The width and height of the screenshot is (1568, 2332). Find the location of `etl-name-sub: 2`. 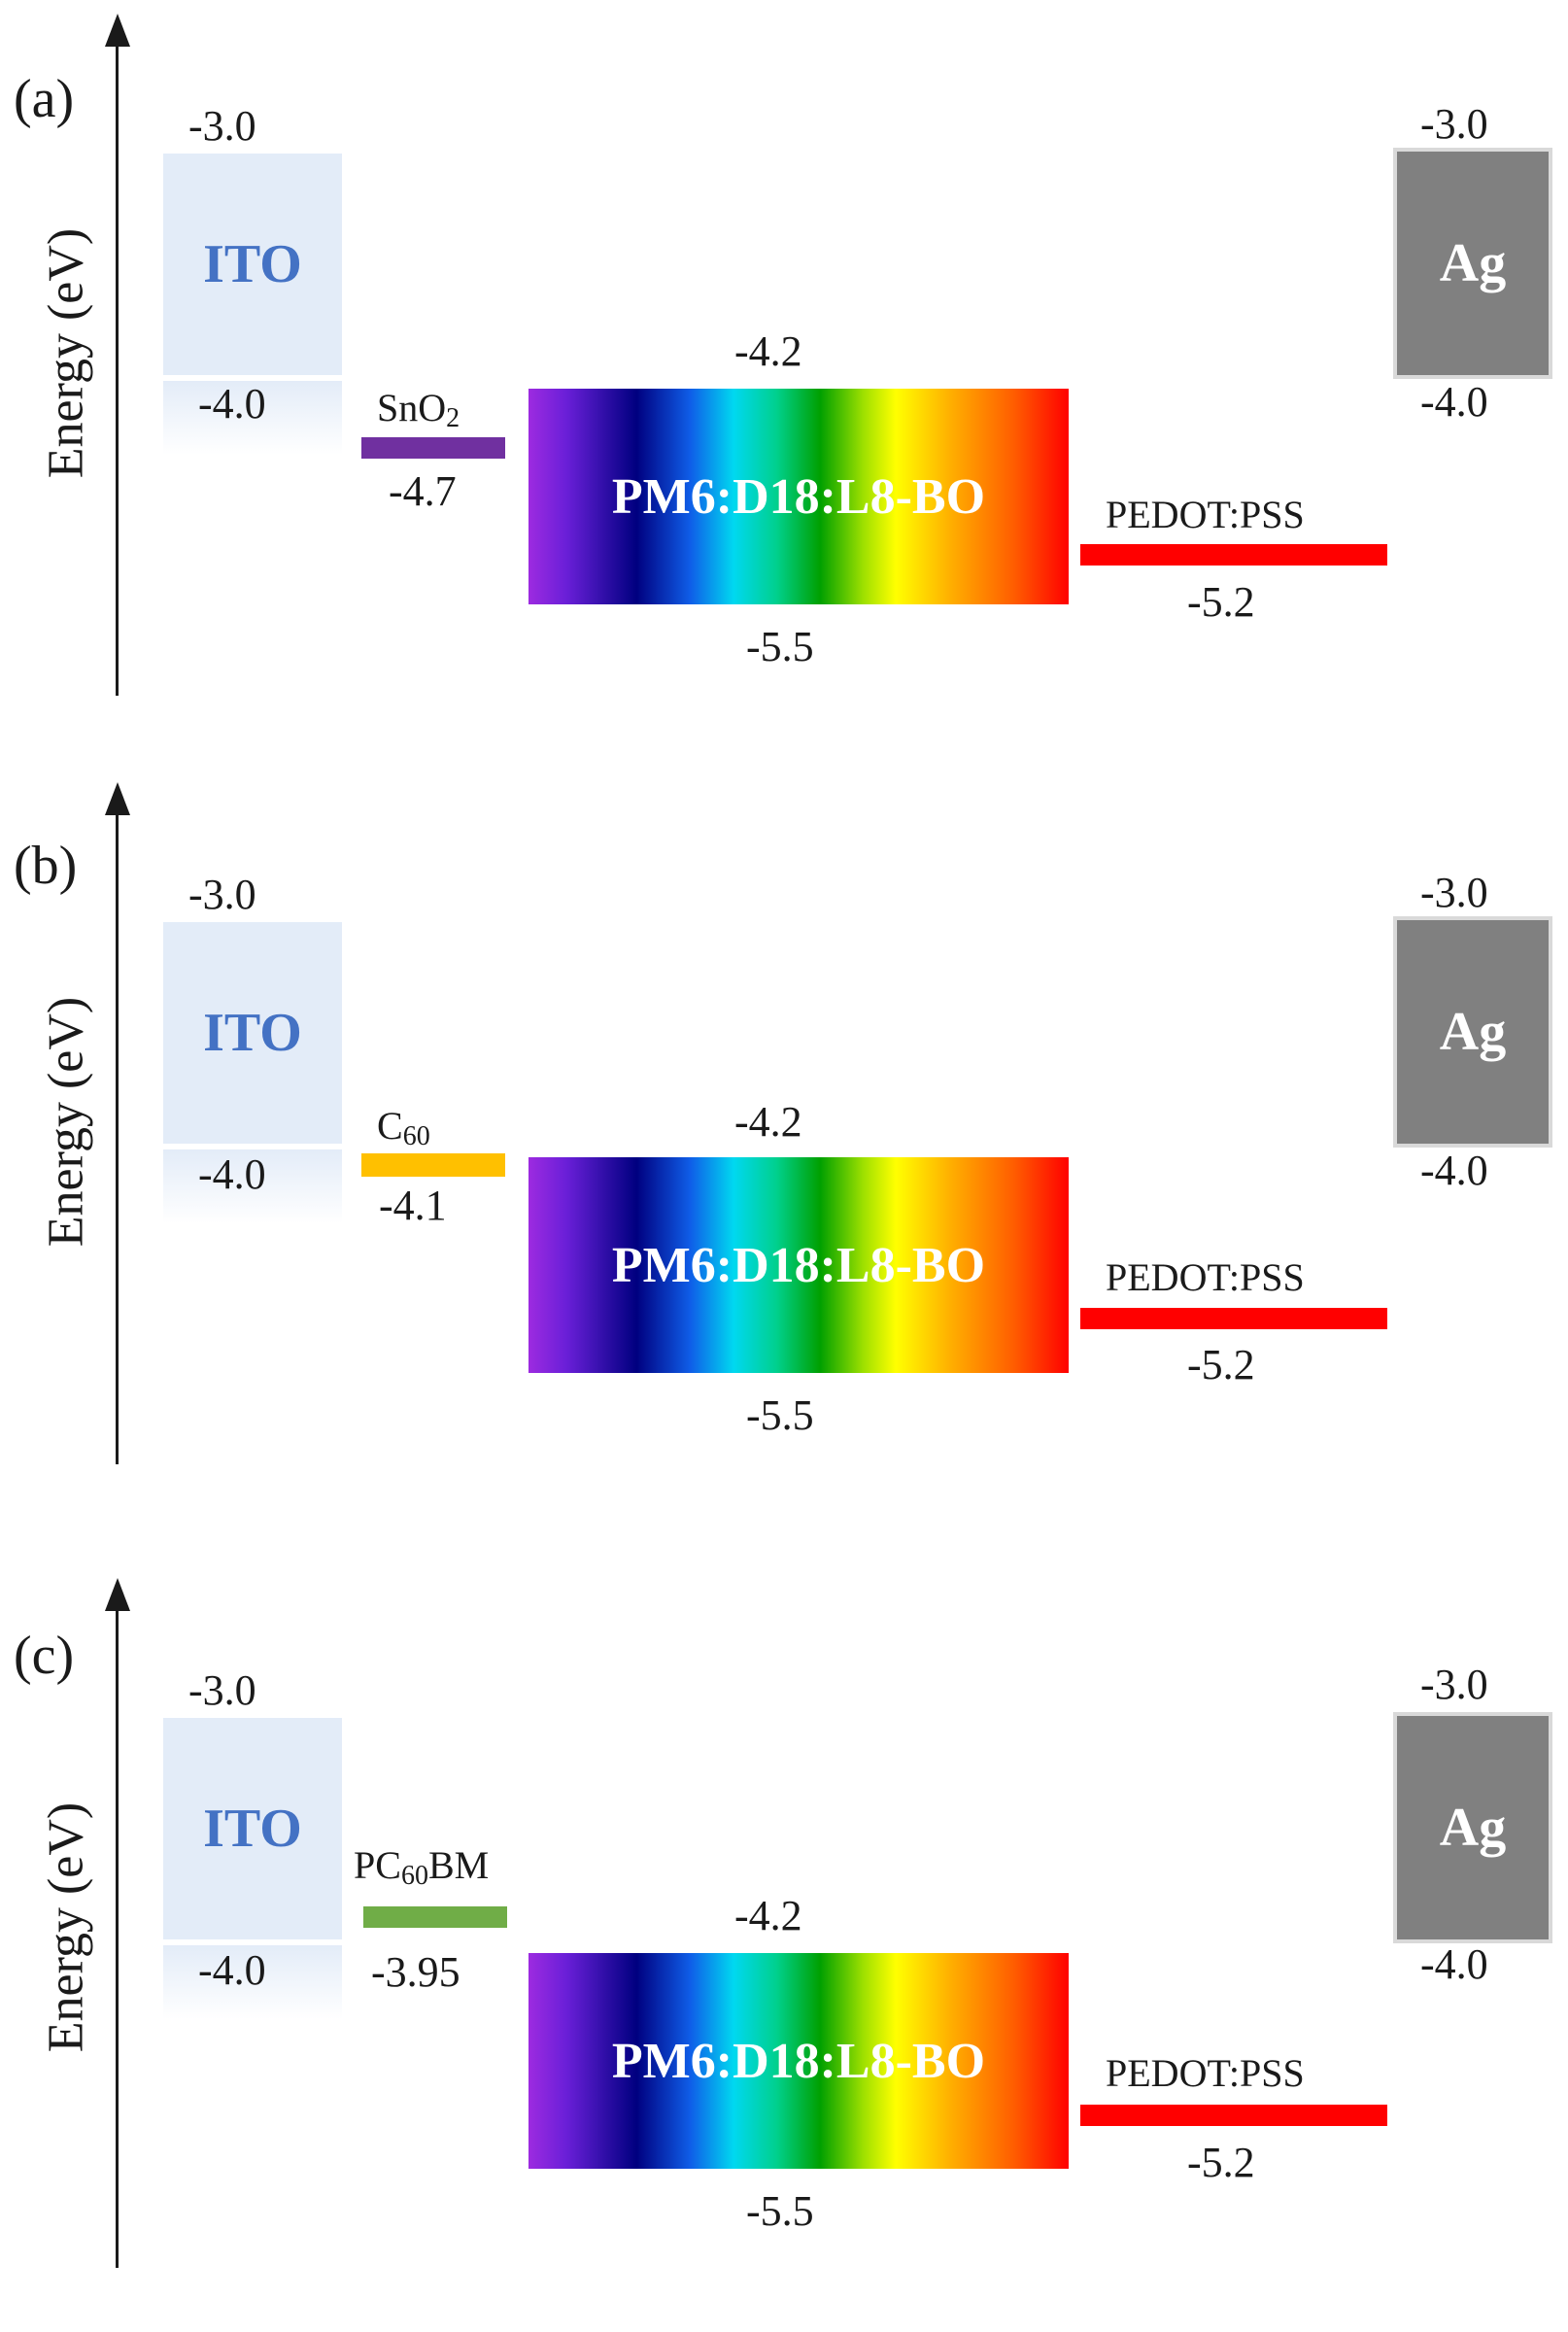

etl-name-sub: 2 is located at coordinates (453, 418).